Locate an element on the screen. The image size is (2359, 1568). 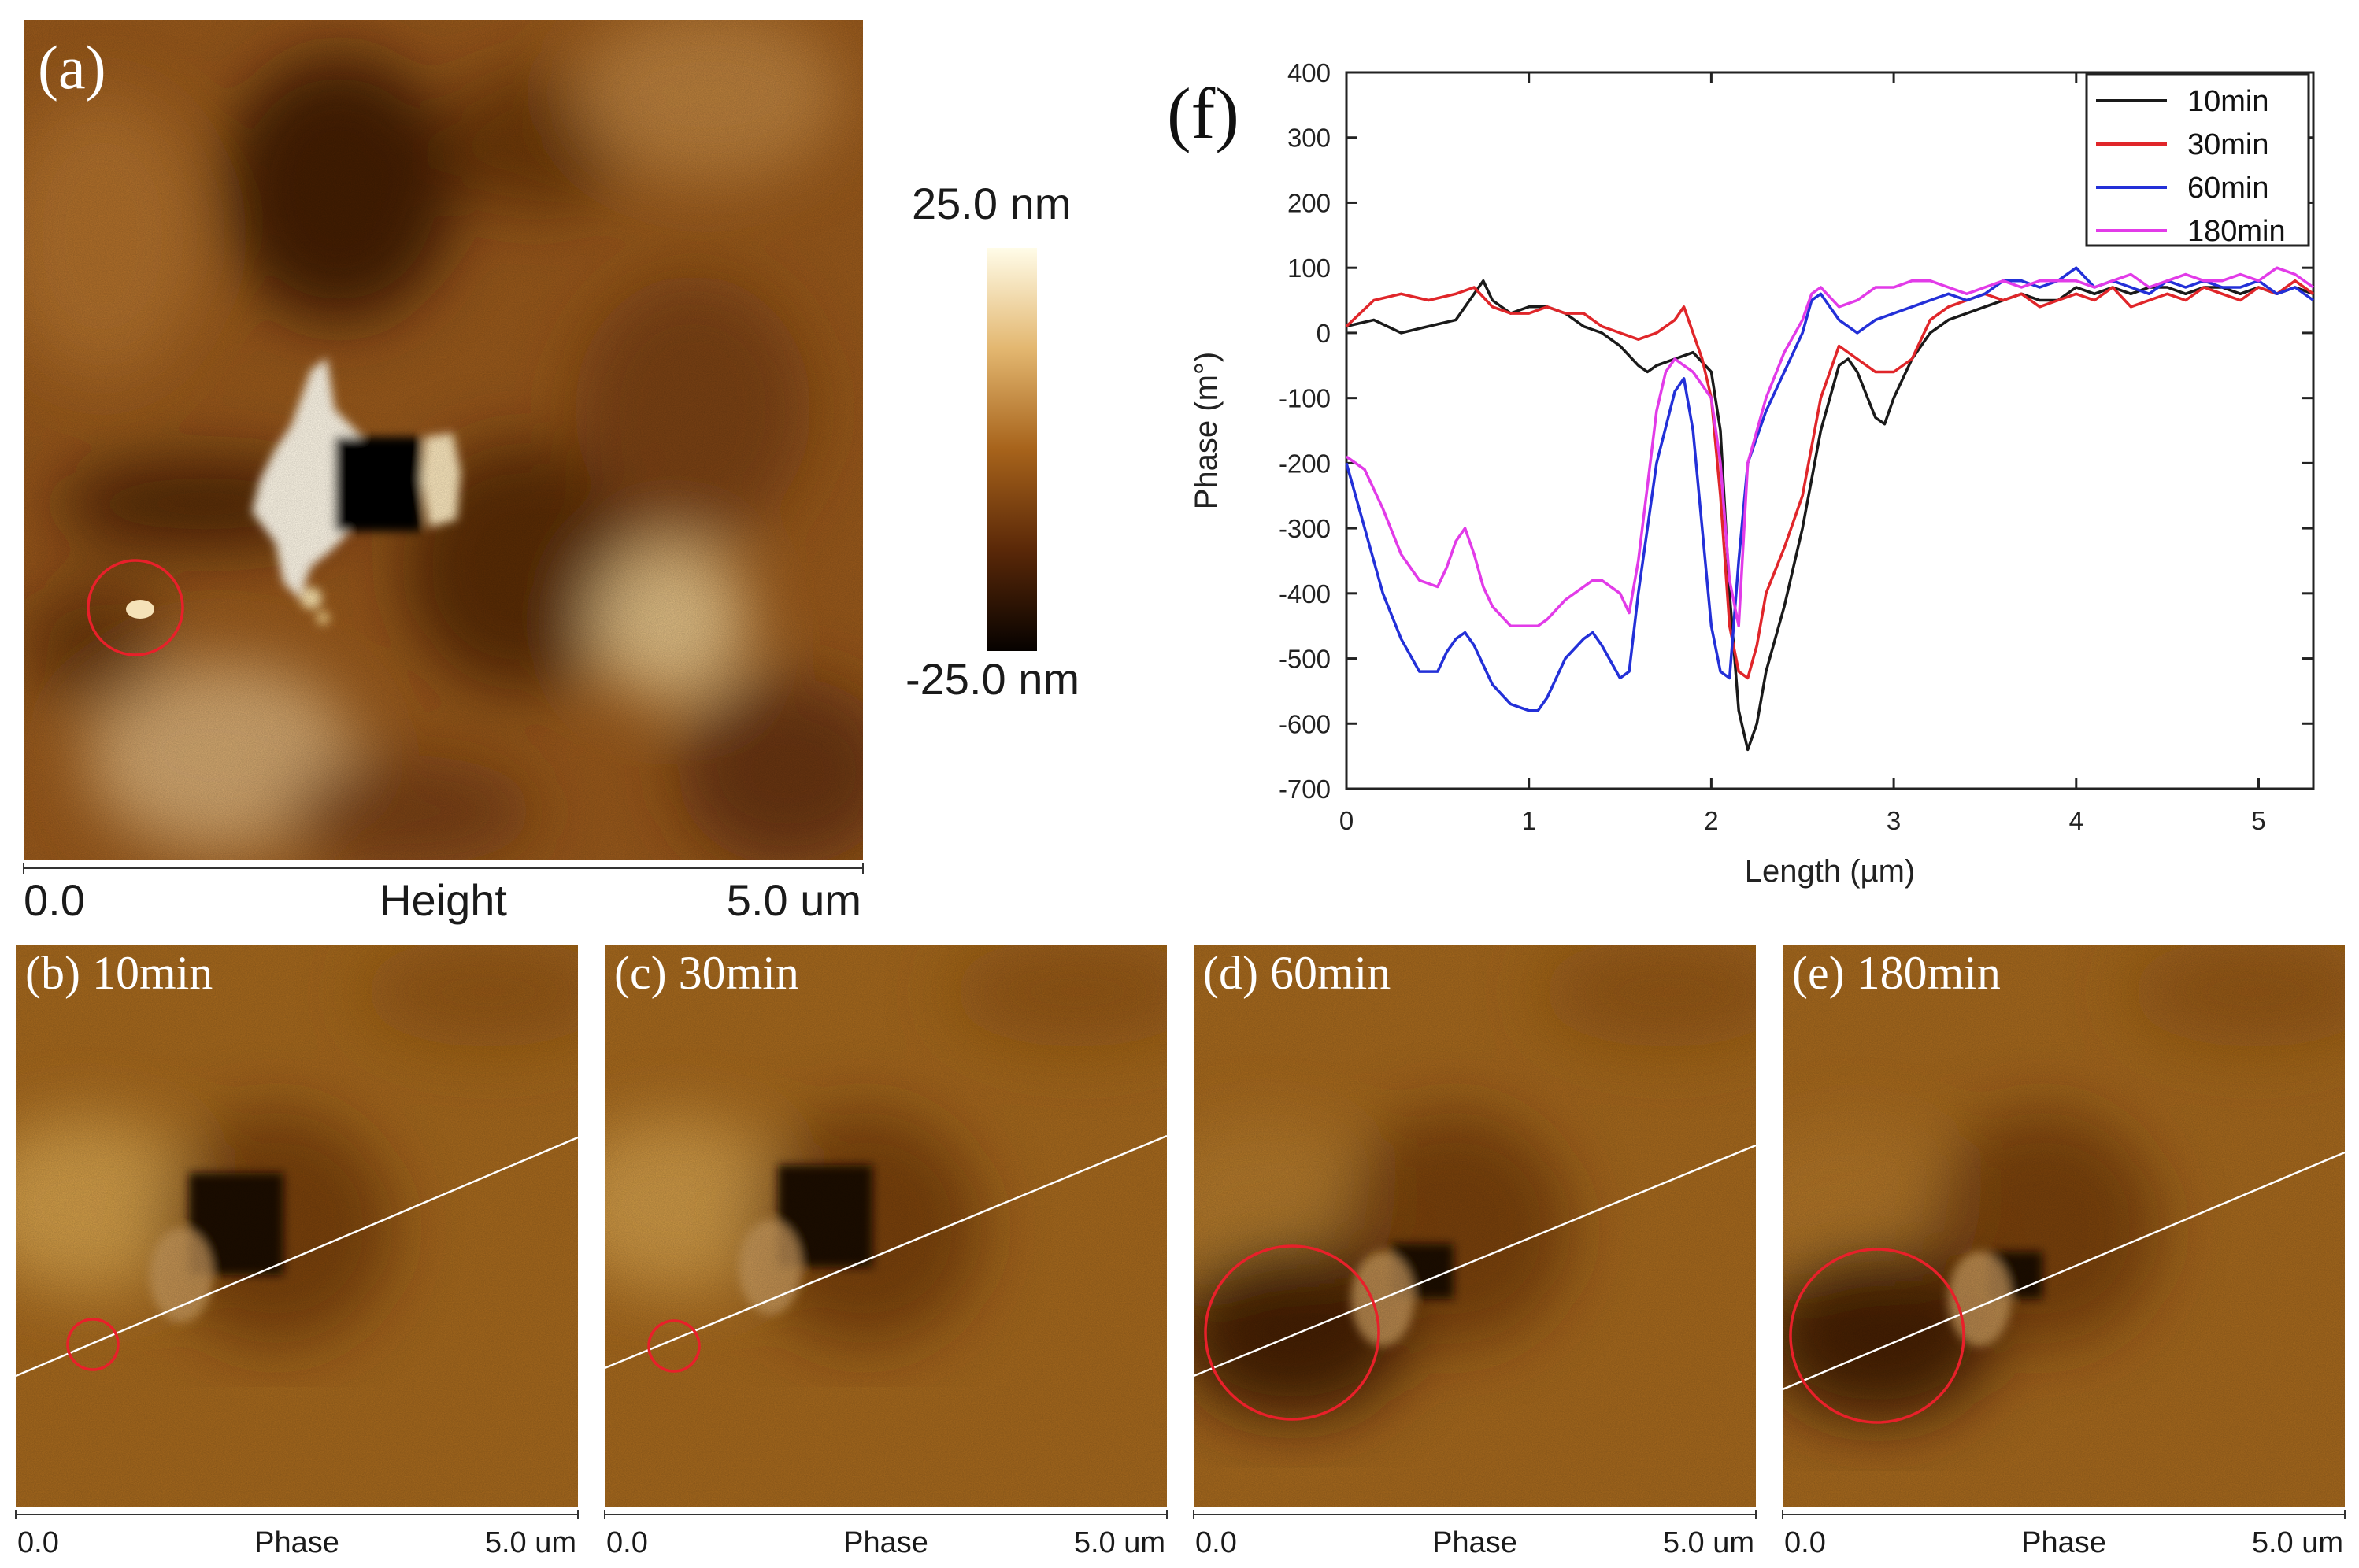
phase-panel-1: (b) 10min 0.0 Phase 5.0 um is located at coordinates (297, 1252).